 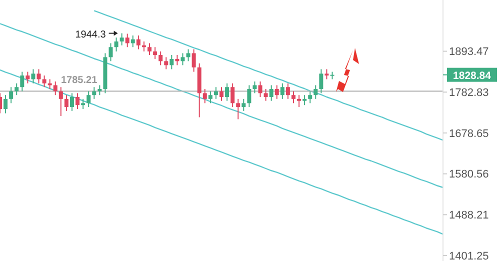 What do you see at coordinates (469, 255) in the screenshot?
I see `y-tick-label: 1401.25` at bounding box center [469, 255].